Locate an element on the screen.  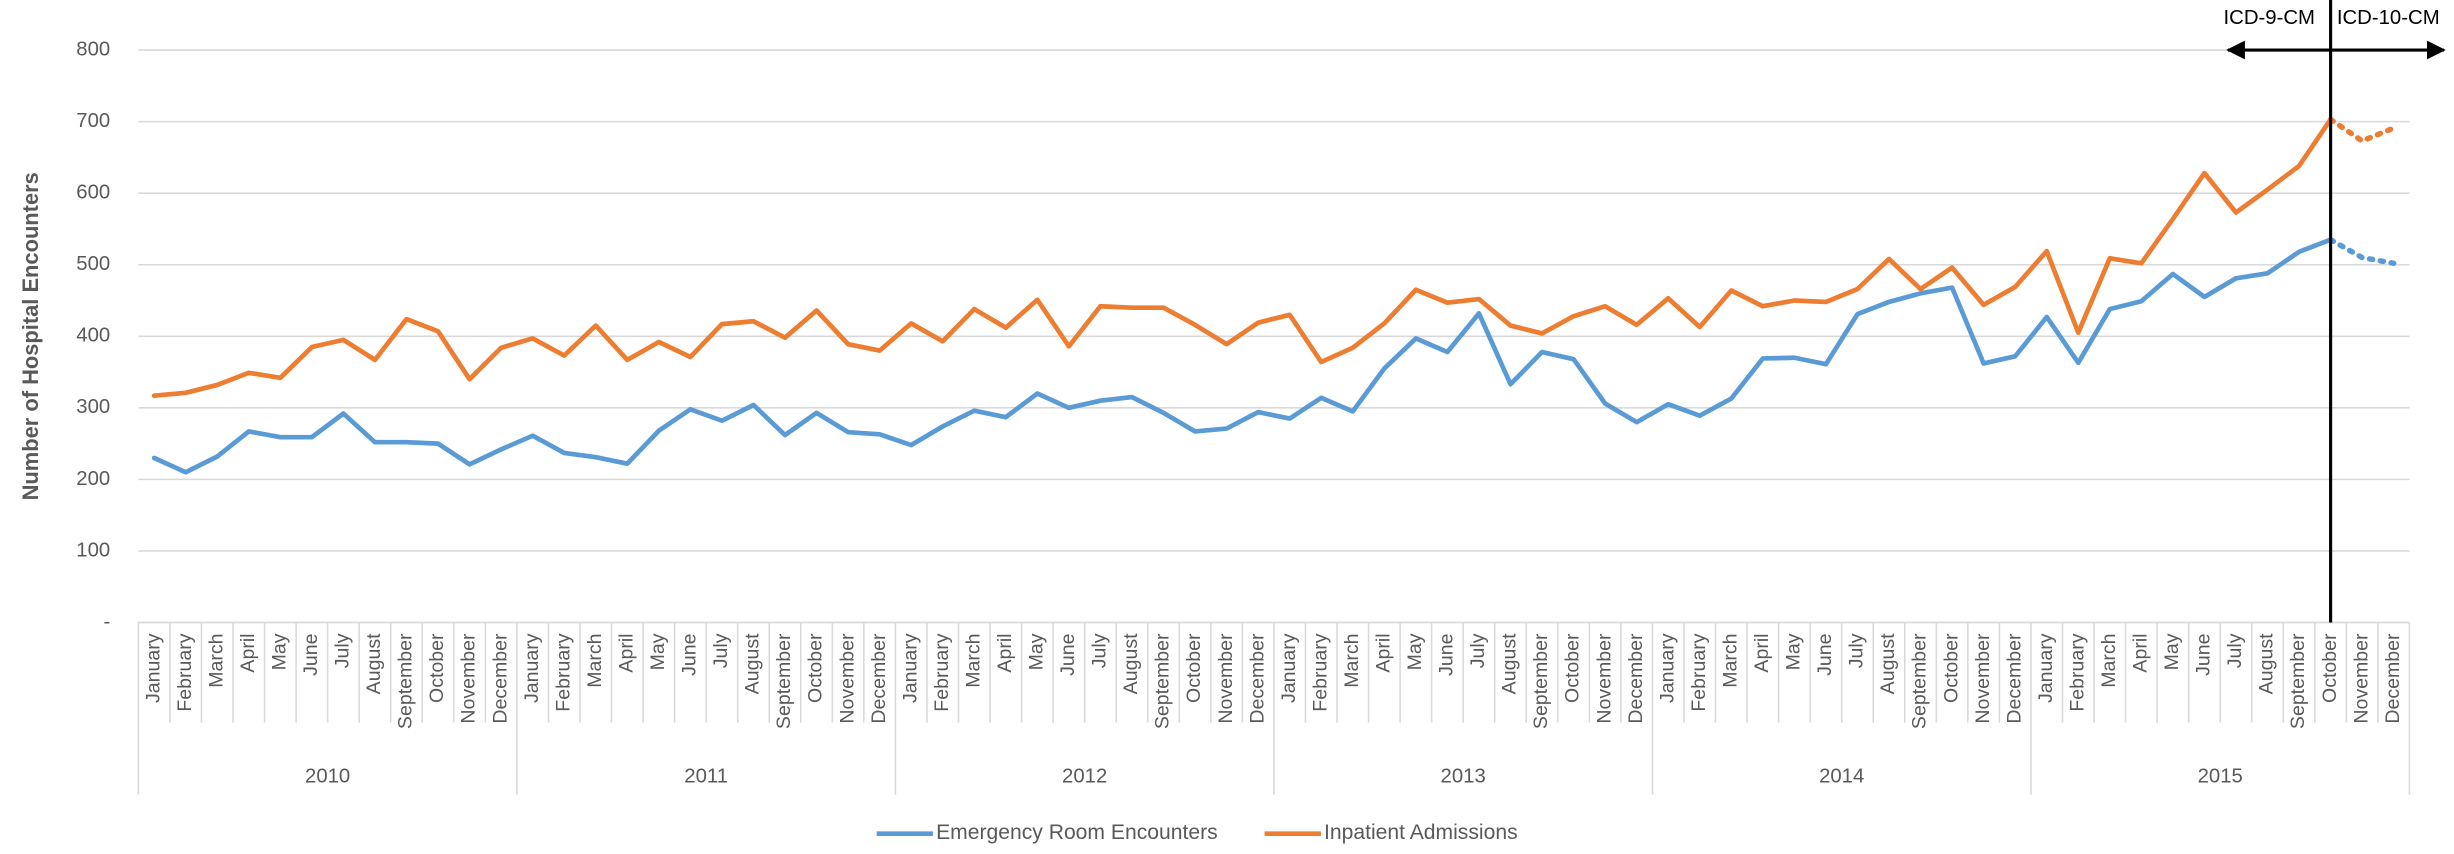
y-axis-label: Number of Hospital Encounters is located at coordinates (30, 336).